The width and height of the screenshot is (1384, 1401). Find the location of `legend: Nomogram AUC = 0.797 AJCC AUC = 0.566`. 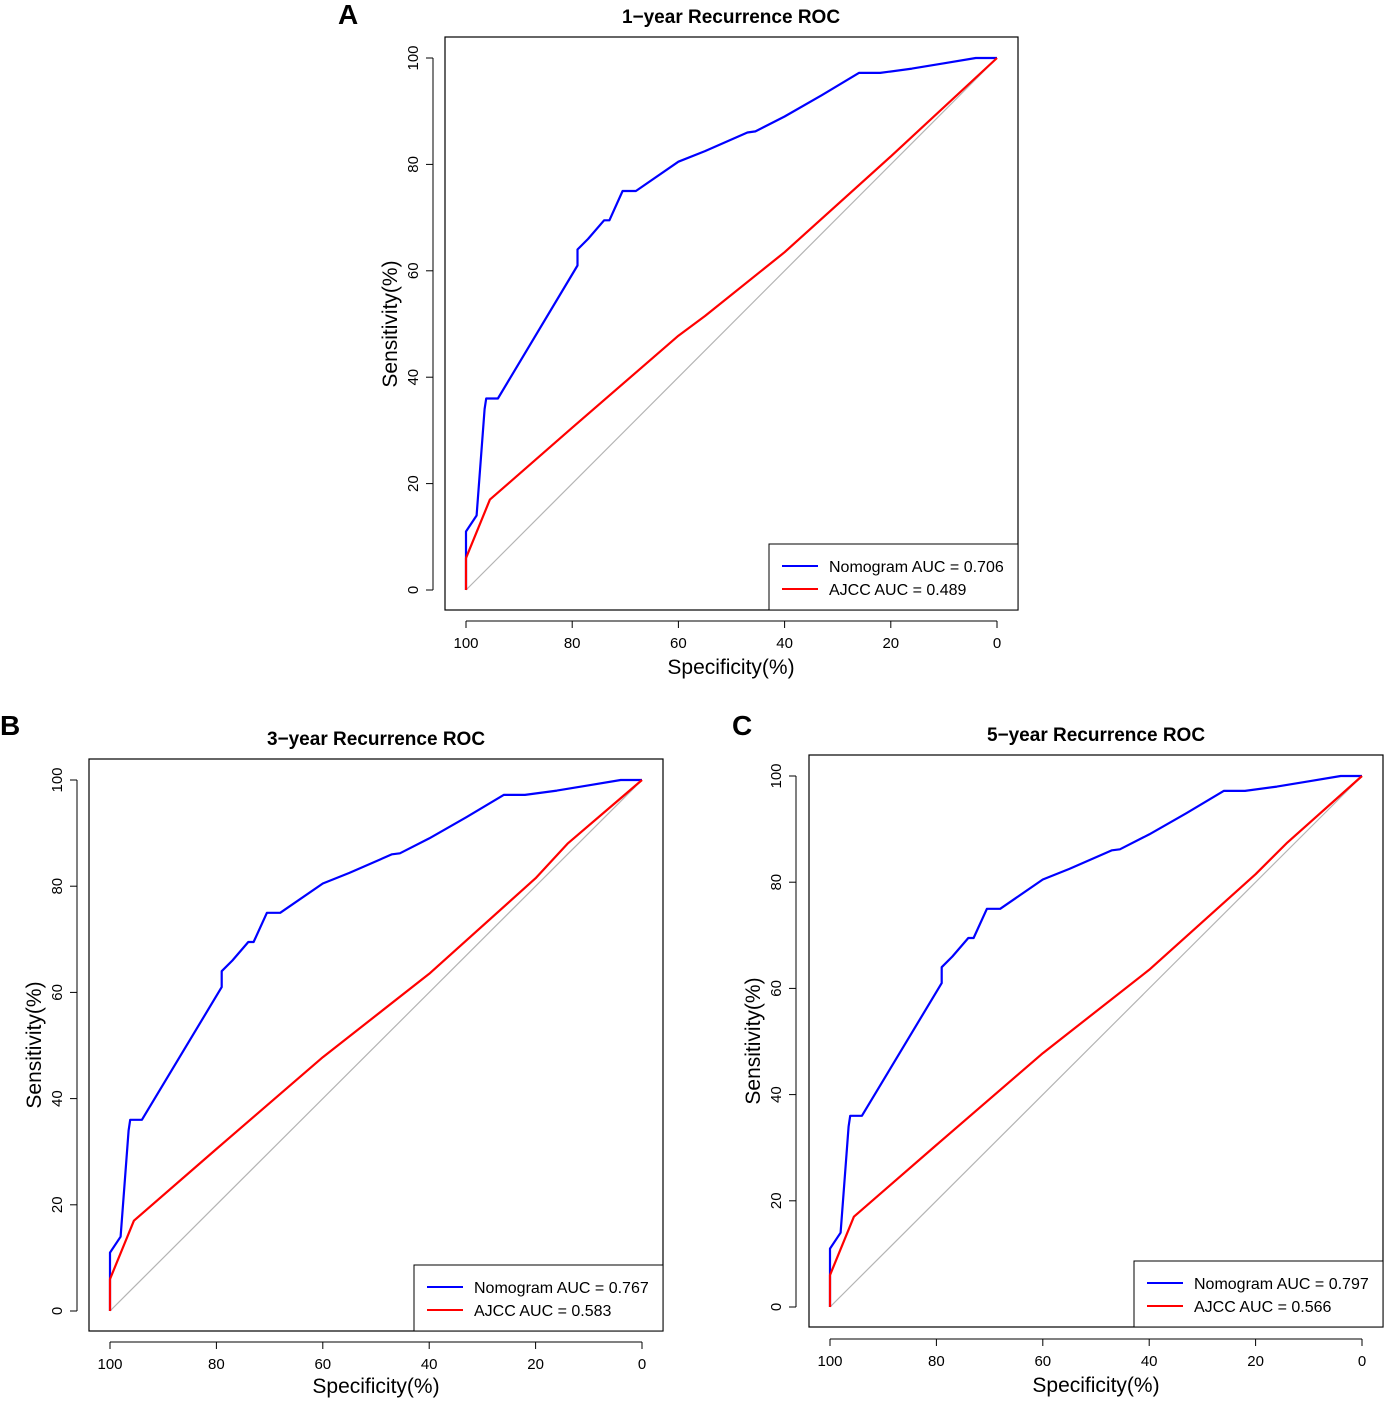

legend: Nomogram AUC = 0.797 AJCC AUC = 0.566 is located at coordinates (1258, 1294).